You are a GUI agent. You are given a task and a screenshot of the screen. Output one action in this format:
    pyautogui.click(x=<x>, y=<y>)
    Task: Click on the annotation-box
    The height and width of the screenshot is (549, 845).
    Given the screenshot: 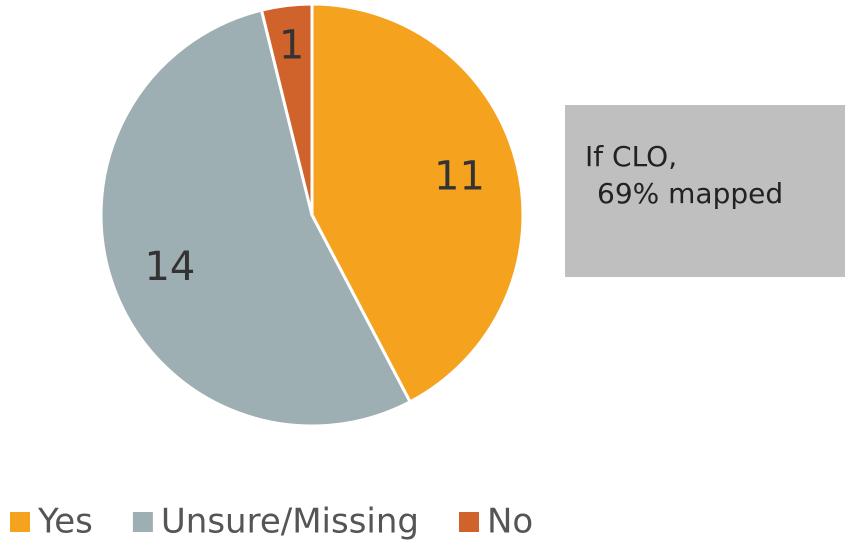 What is the action you would take?
    pyautogui.click(x=705, y=191)
    